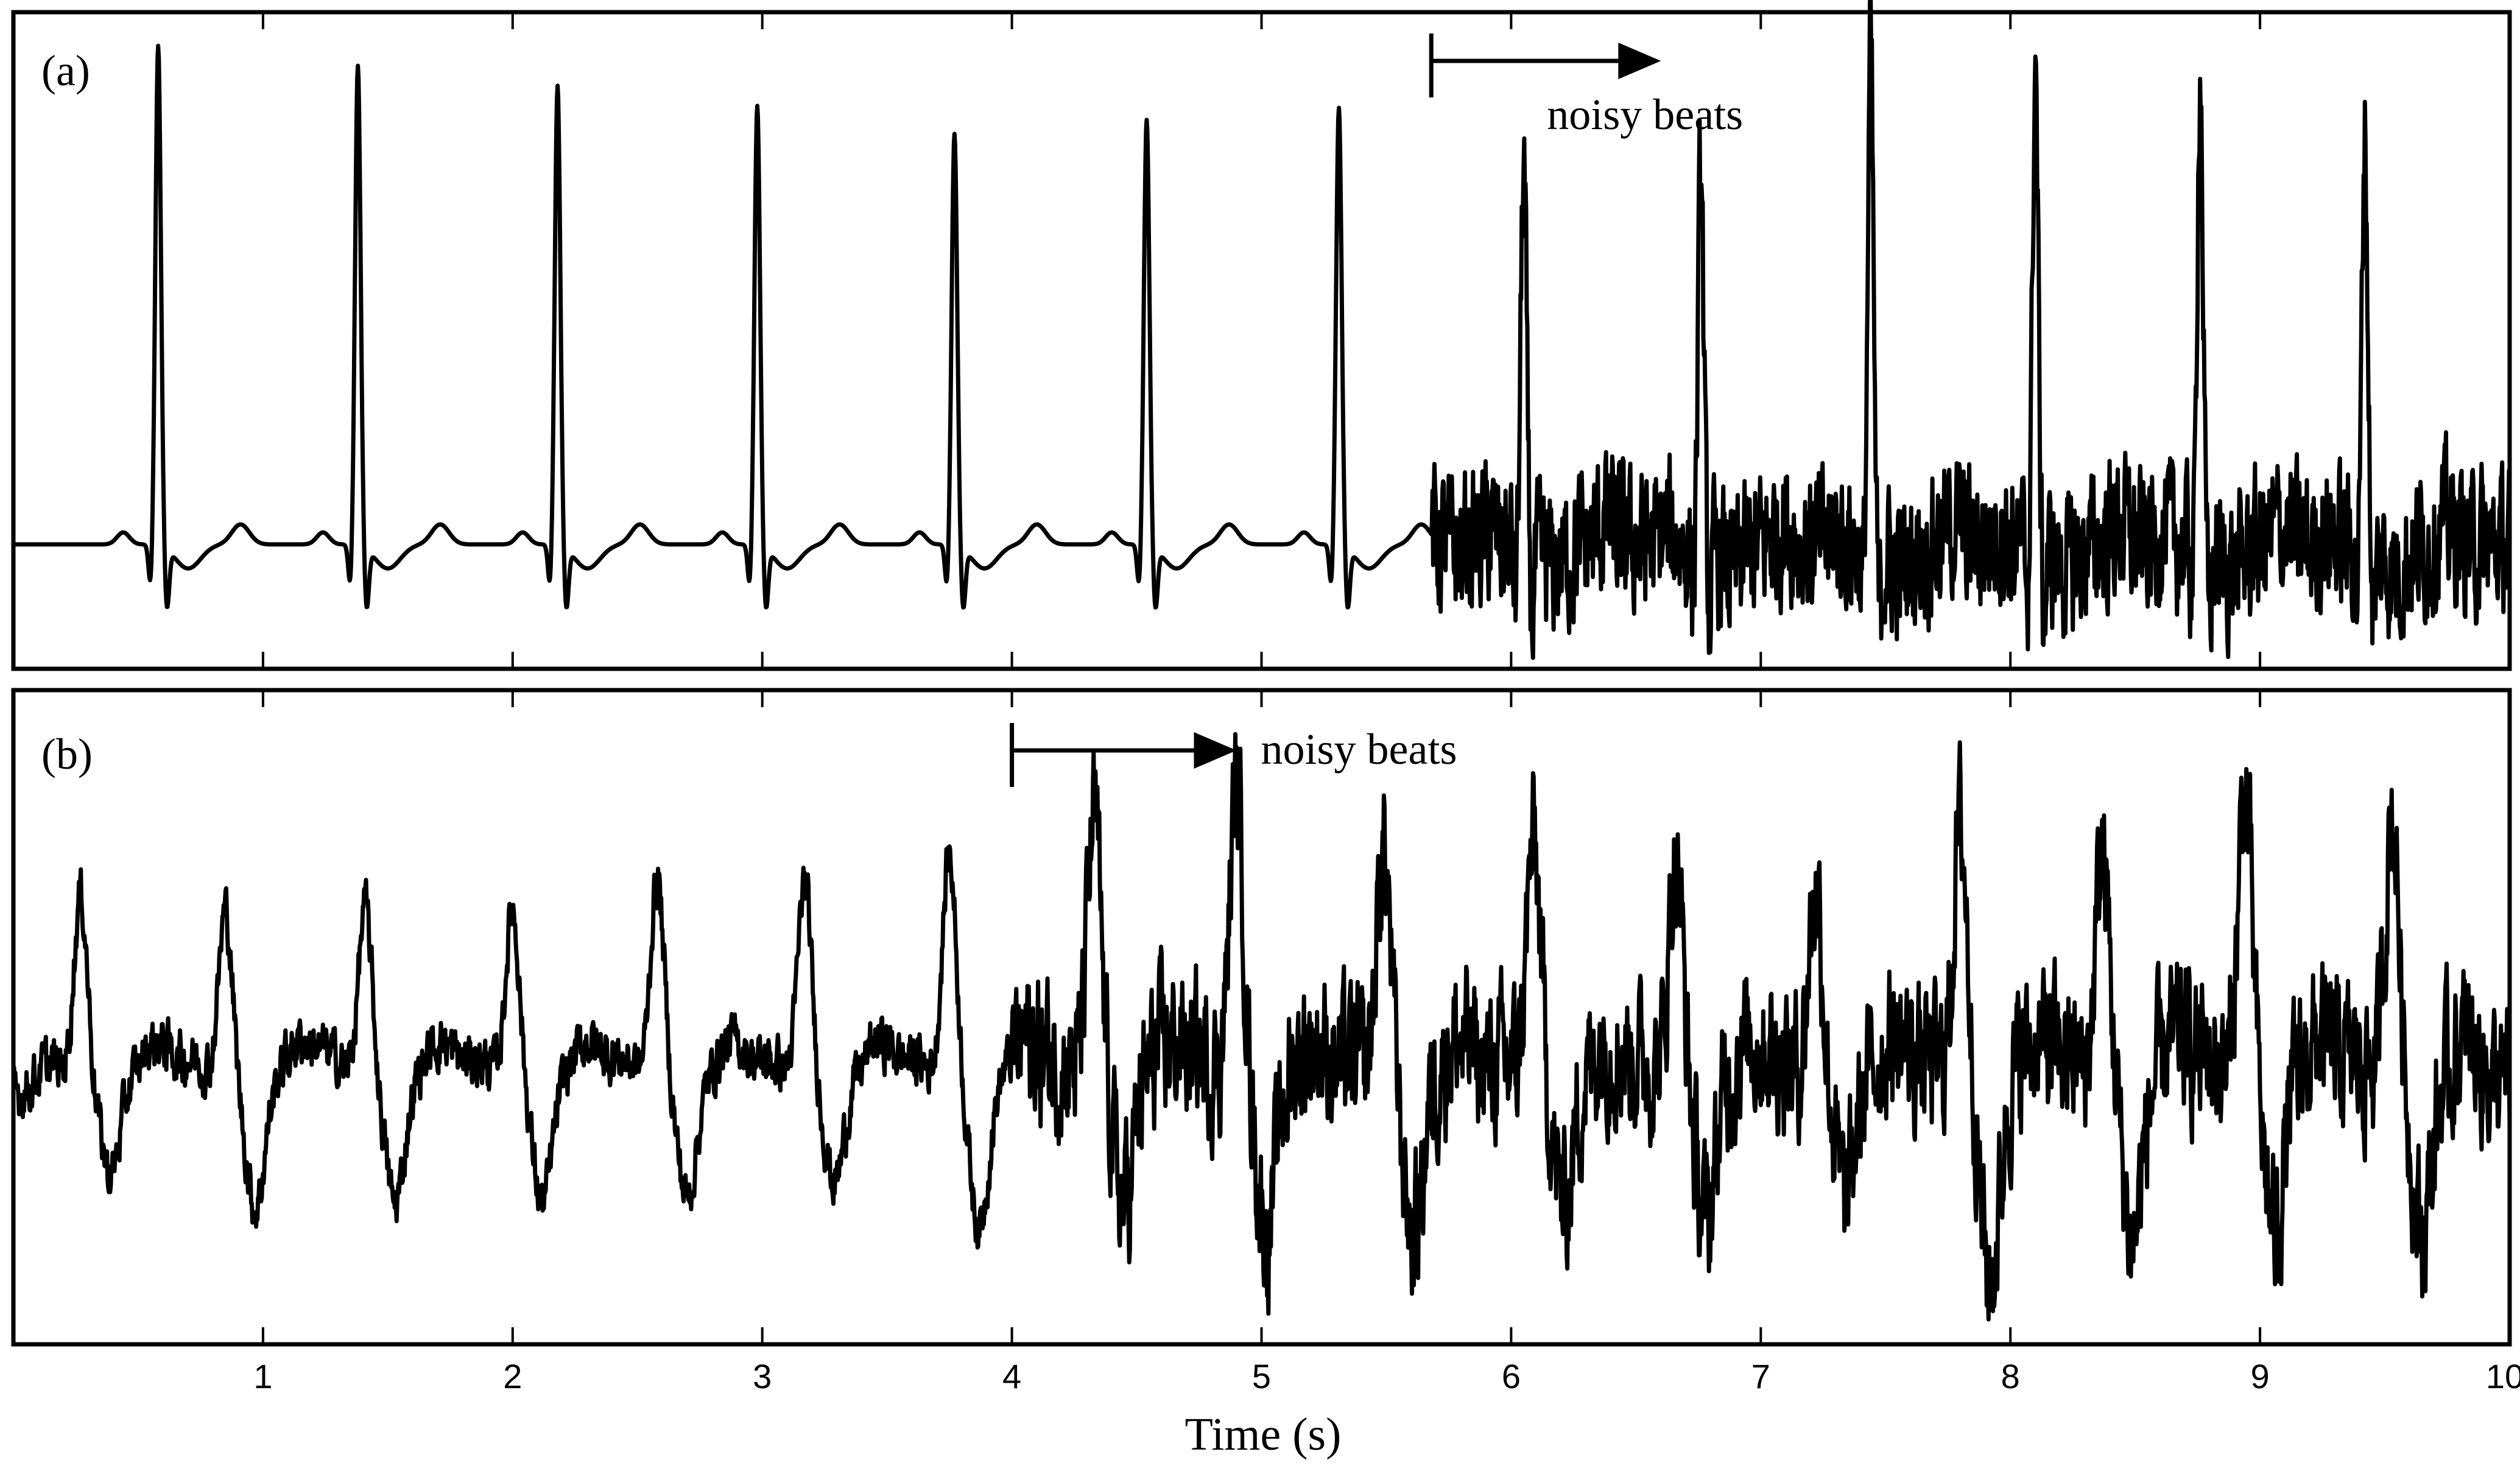  What do you see at coordinates (1261, 1376) in the screenshot?
I see `x-tick-label: 5` at bounding box center [1261, 1376].